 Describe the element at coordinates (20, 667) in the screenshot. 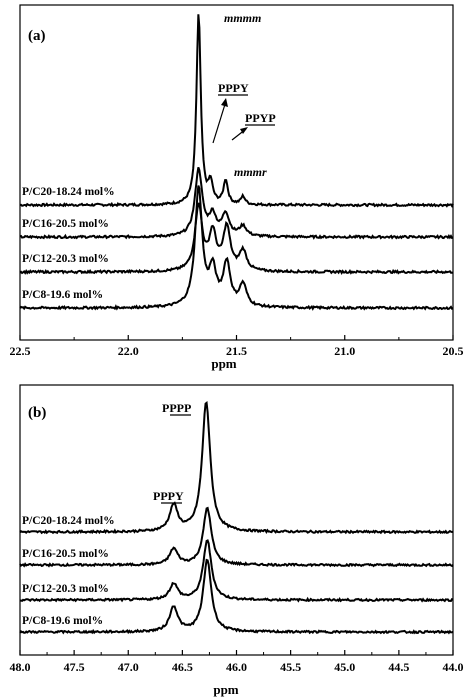

I see `x-tick-label: 48.0` at that location.